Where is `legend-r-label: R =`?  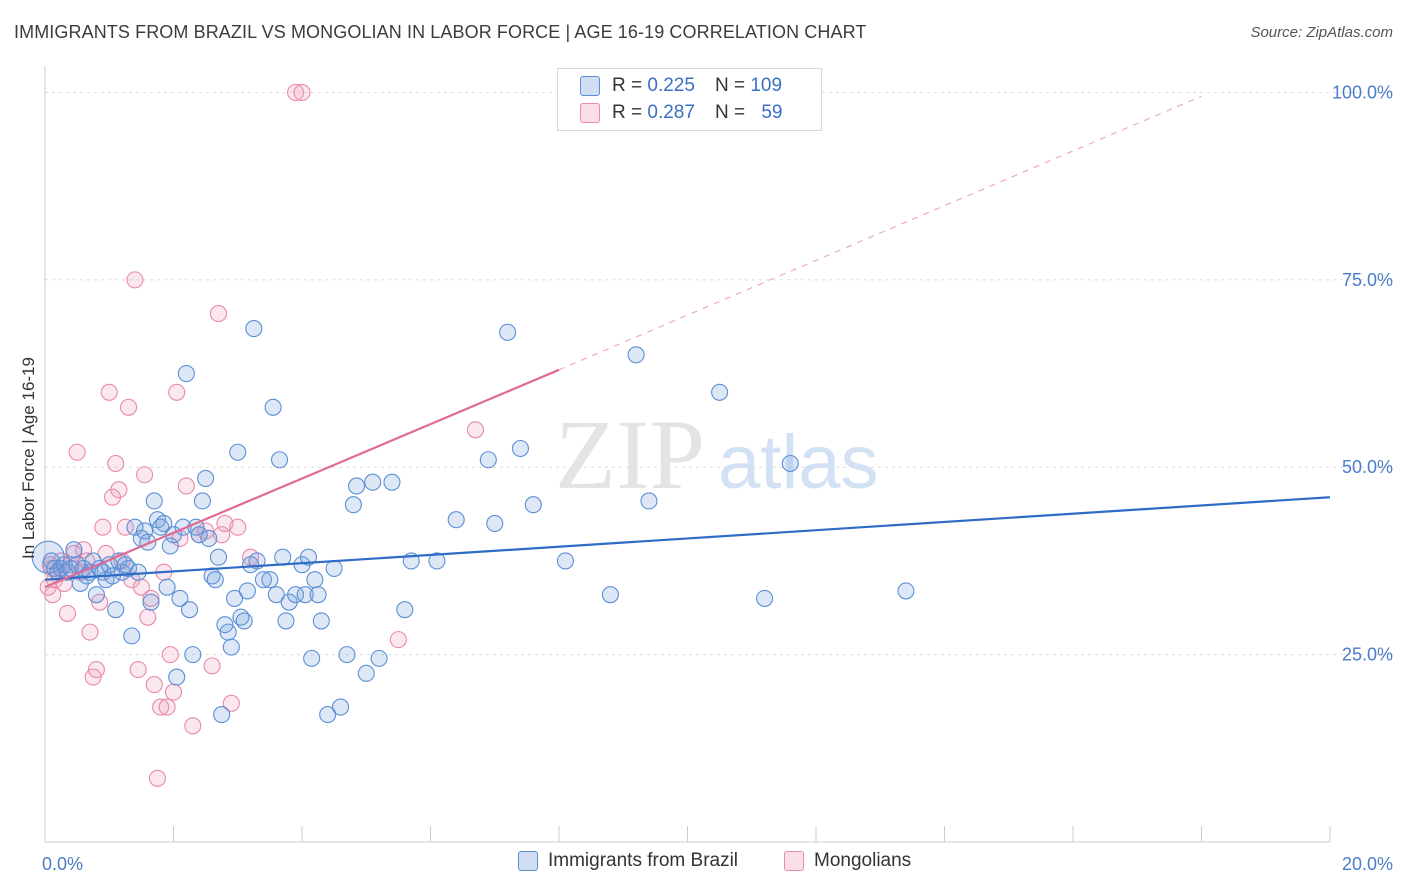 legend-r-label: R = is located at coordinates (627, 85).